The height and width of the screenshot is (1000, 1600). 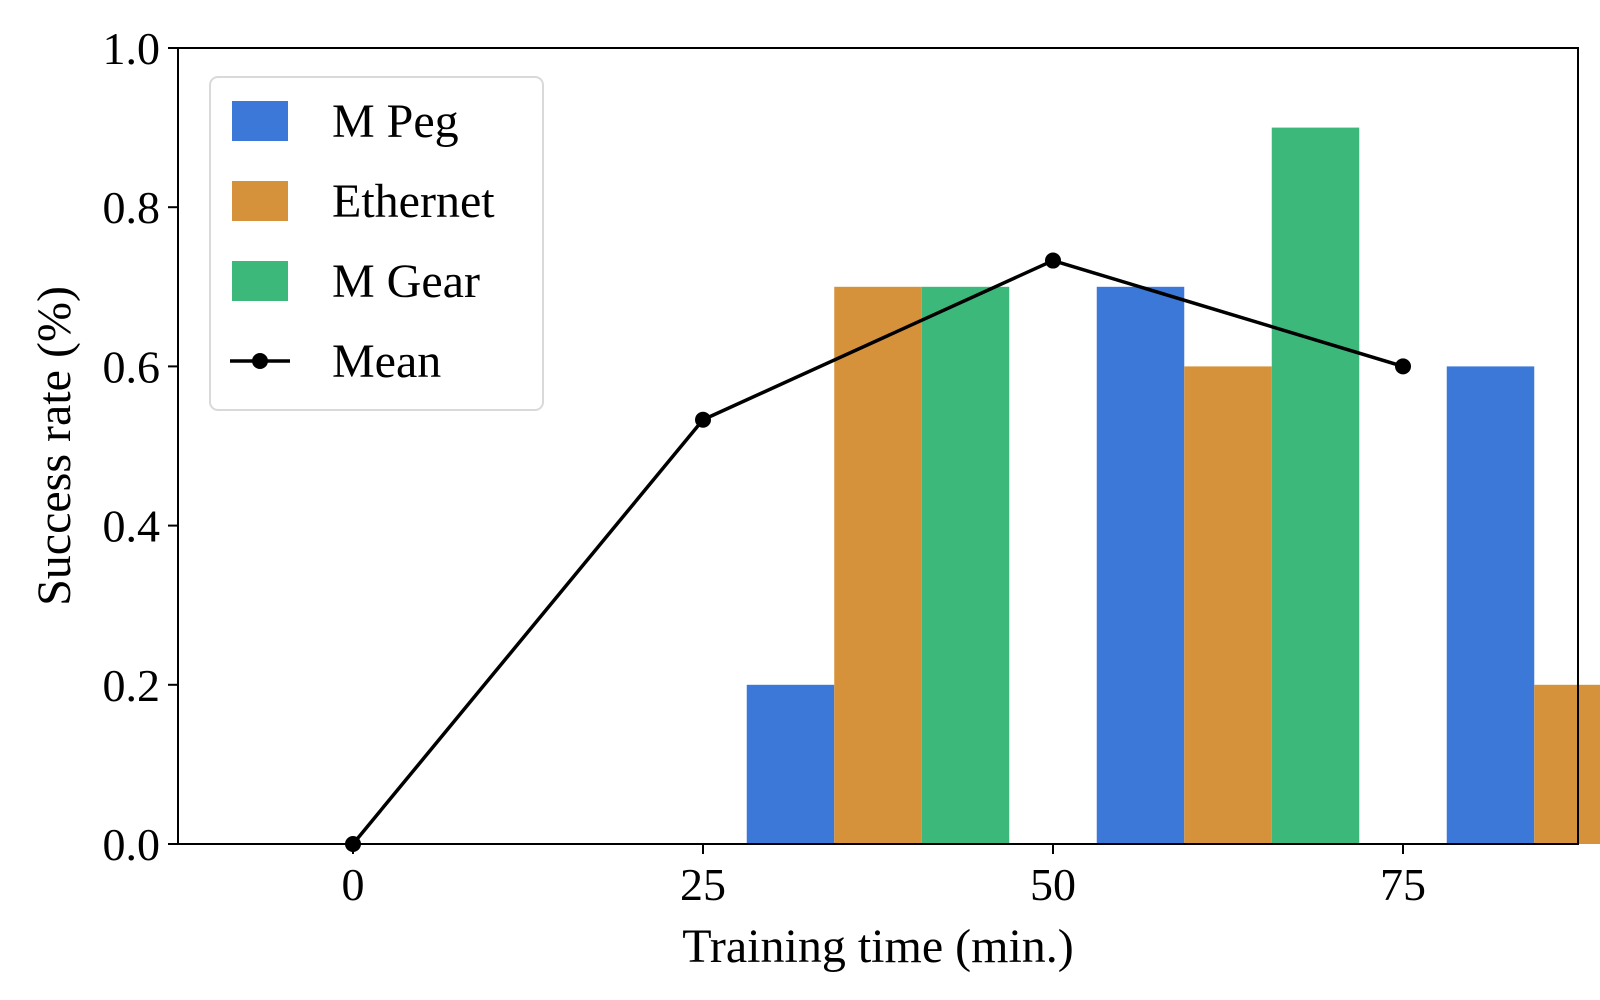 I want to click on y-tick-label: 0.8, so click(x=132, y=207).